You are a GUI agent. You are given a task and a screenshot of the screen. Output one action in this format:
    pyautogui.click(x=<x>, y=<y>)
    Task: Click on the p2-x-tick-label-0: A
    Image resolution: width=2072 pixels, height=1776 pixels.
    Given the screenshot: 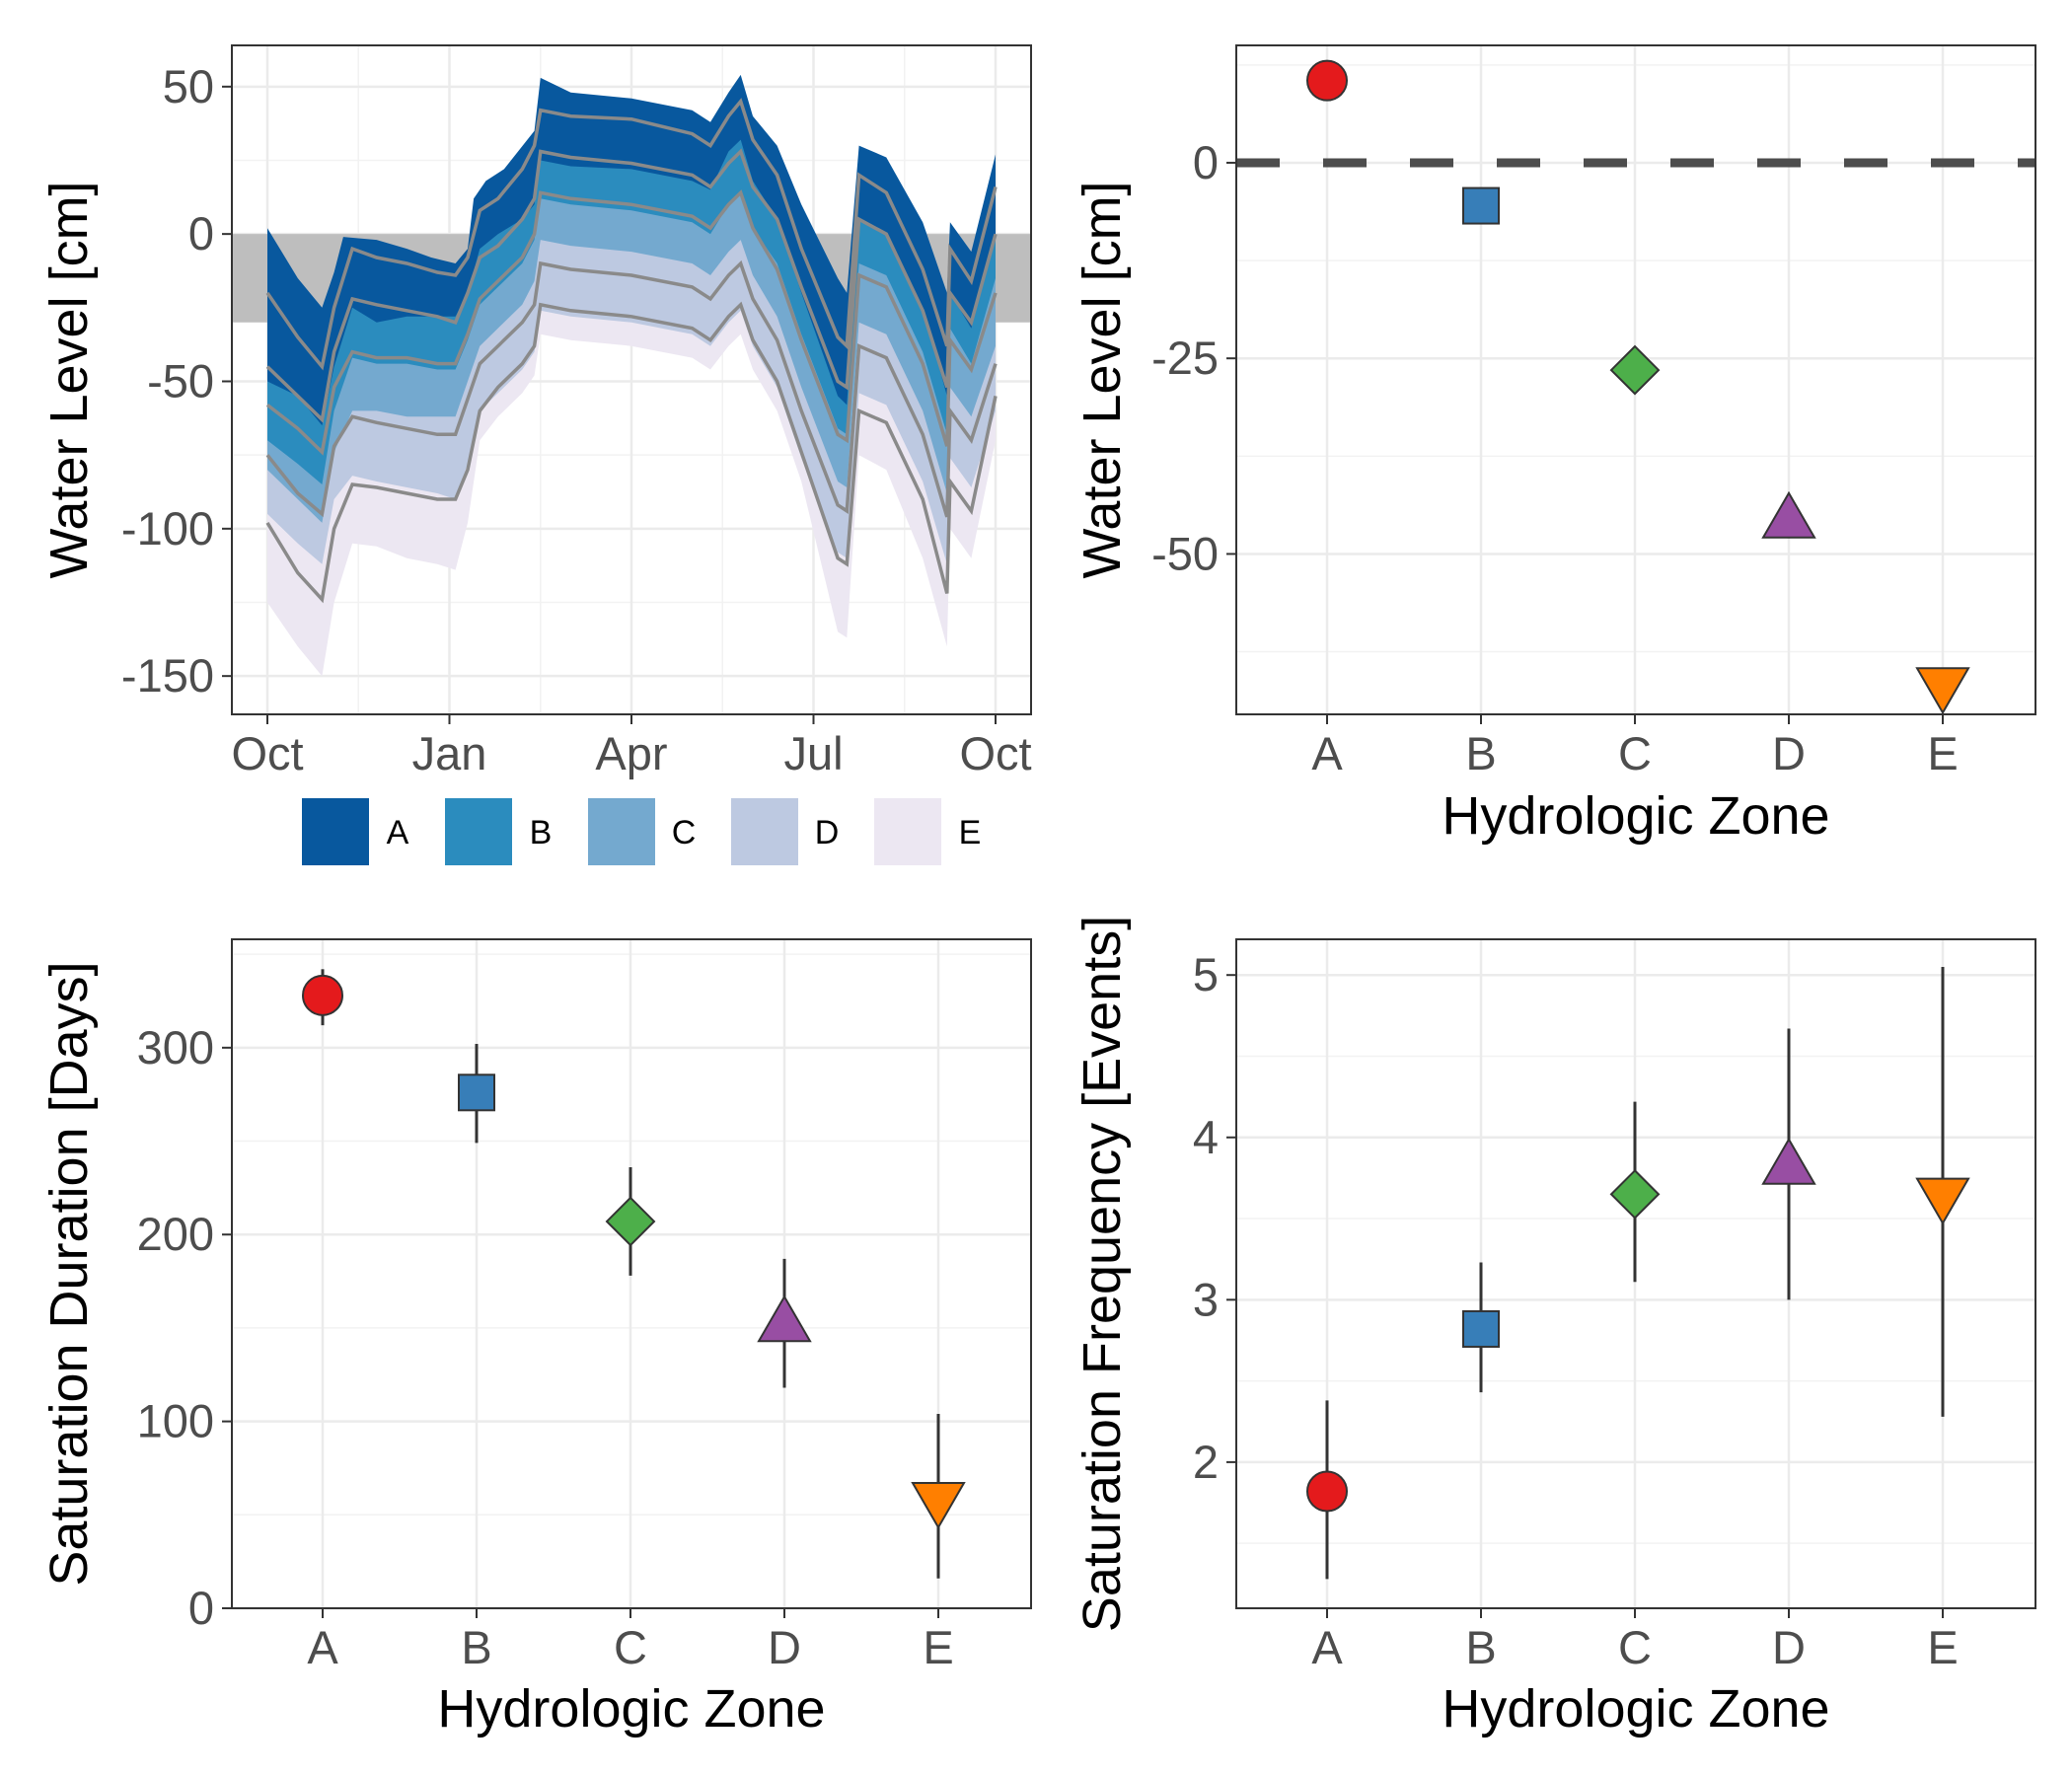 What is the action you would take?
    pyautogui.click(x=1327, y=753)
    